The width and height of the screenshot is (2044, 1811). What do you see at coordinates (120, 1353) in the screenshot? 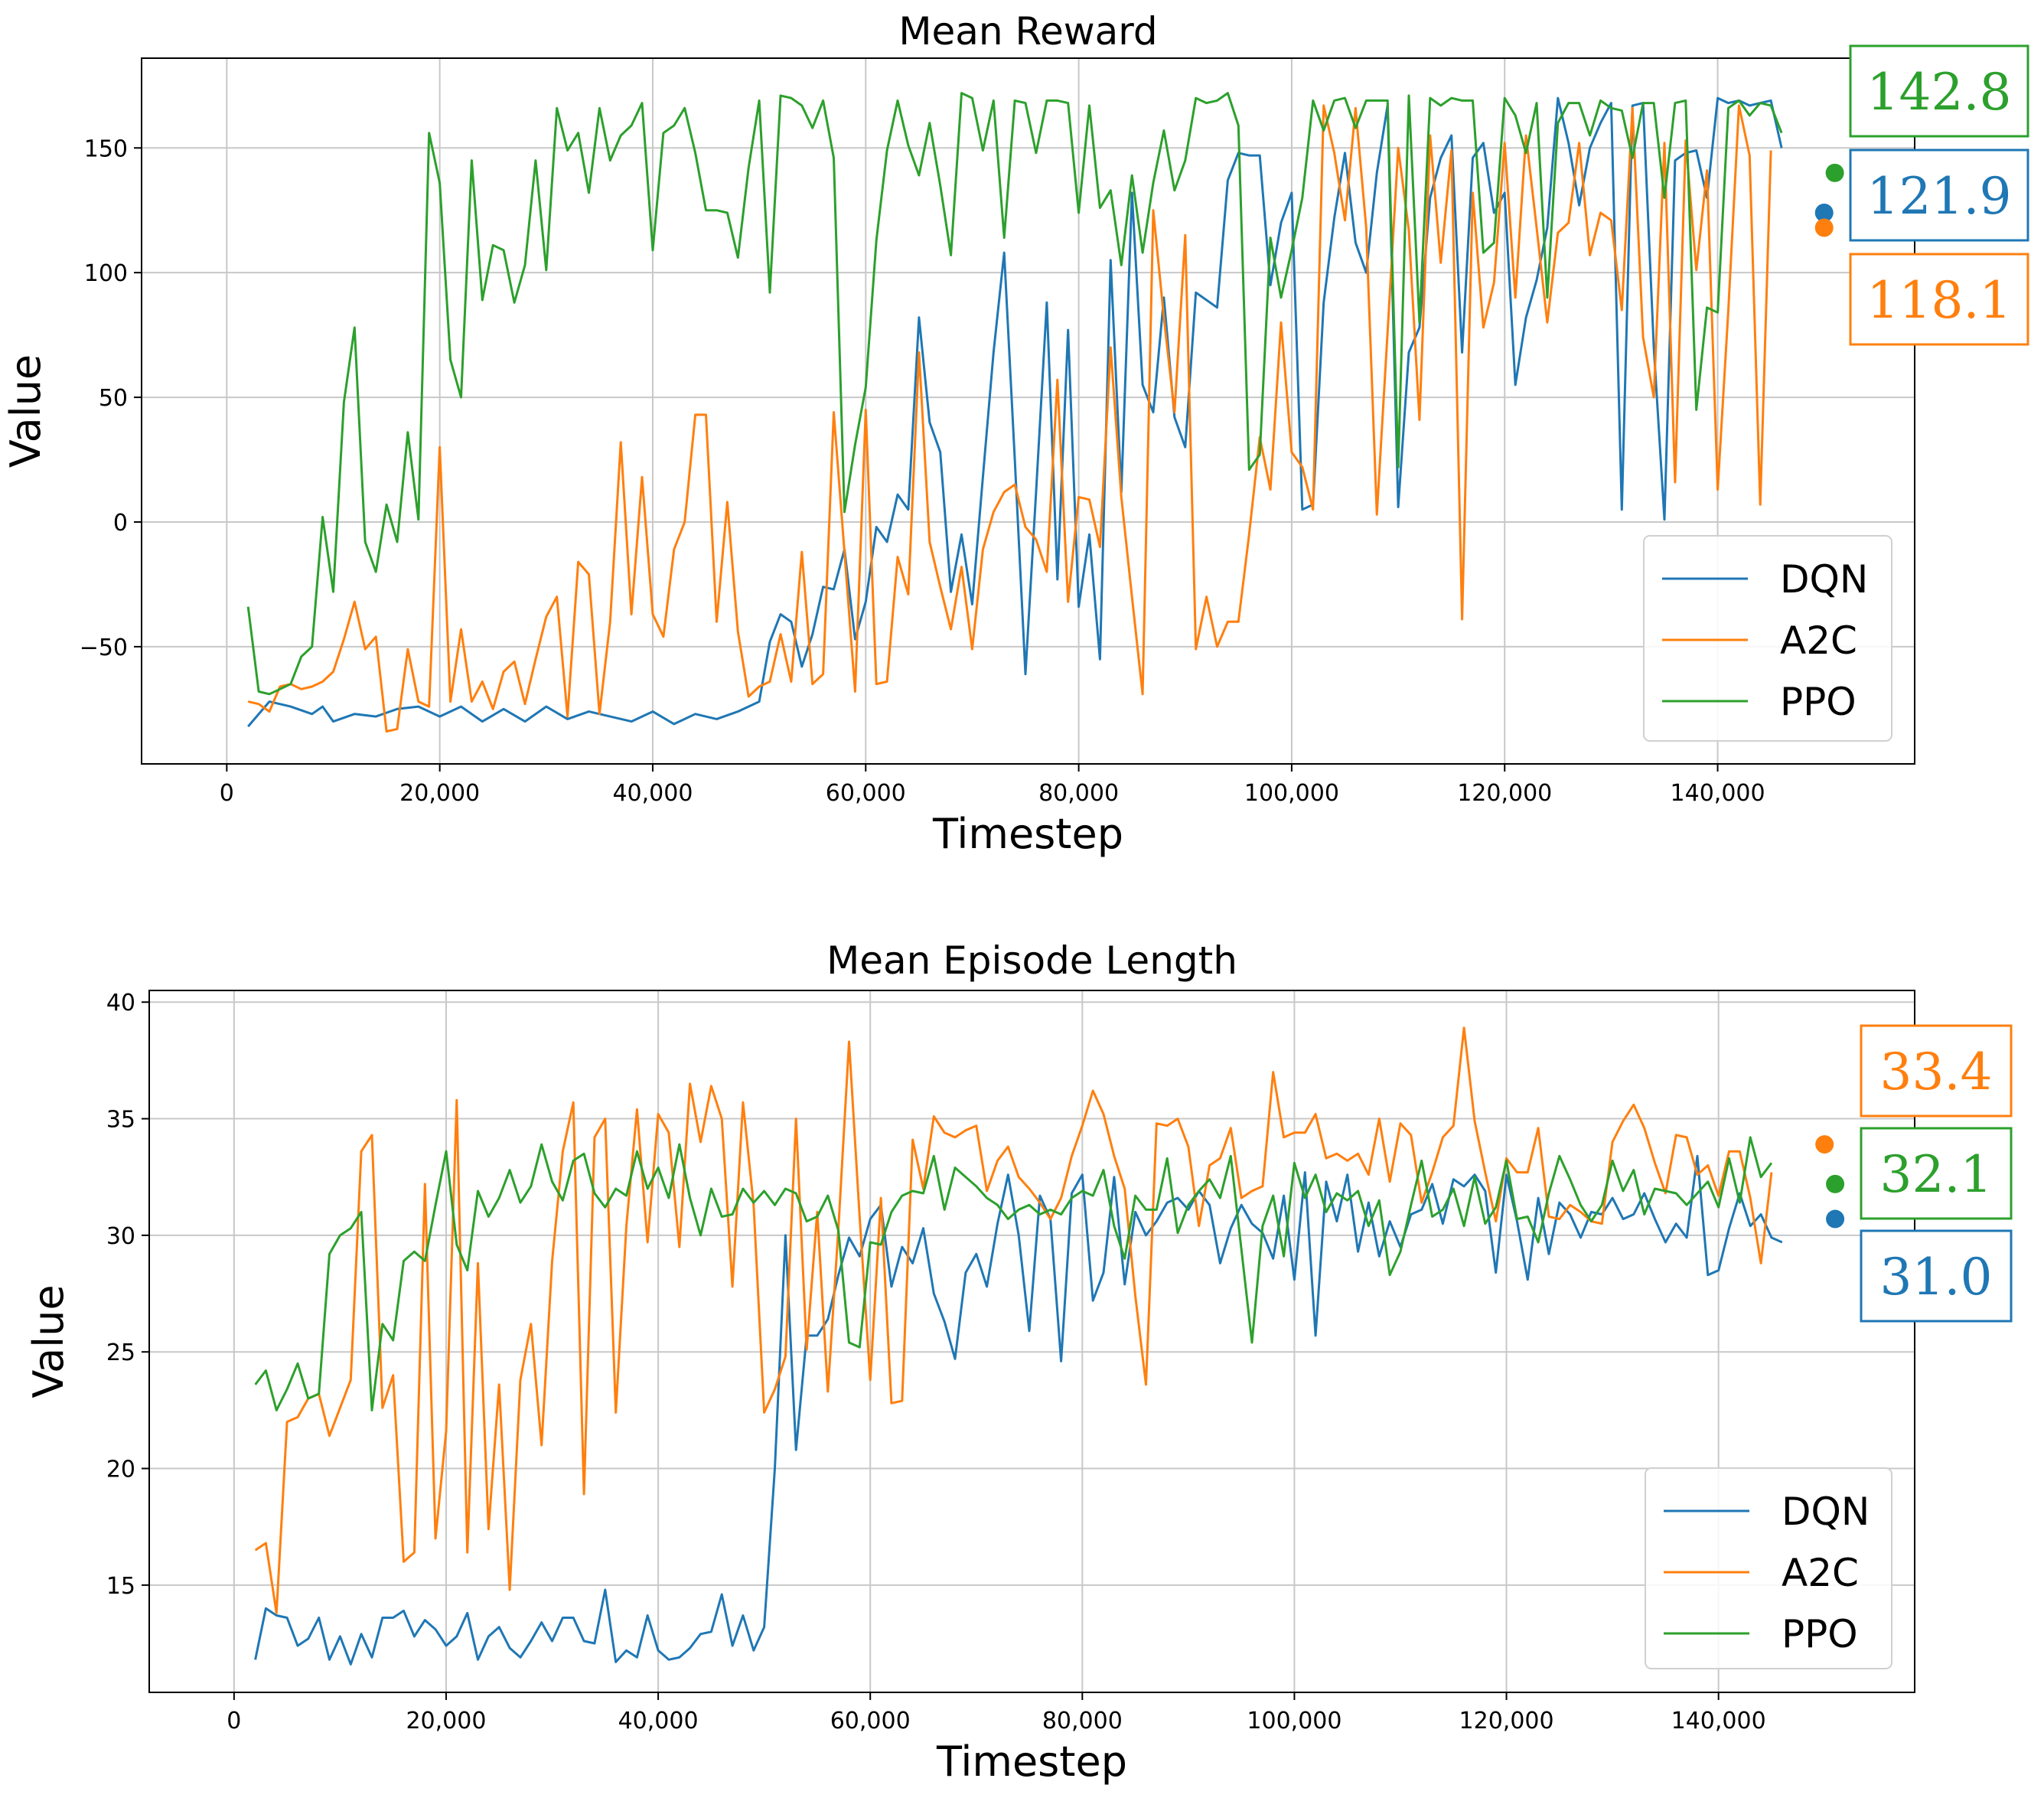
I see `y-tick-label: 25` at bounding box center [120, 1353].